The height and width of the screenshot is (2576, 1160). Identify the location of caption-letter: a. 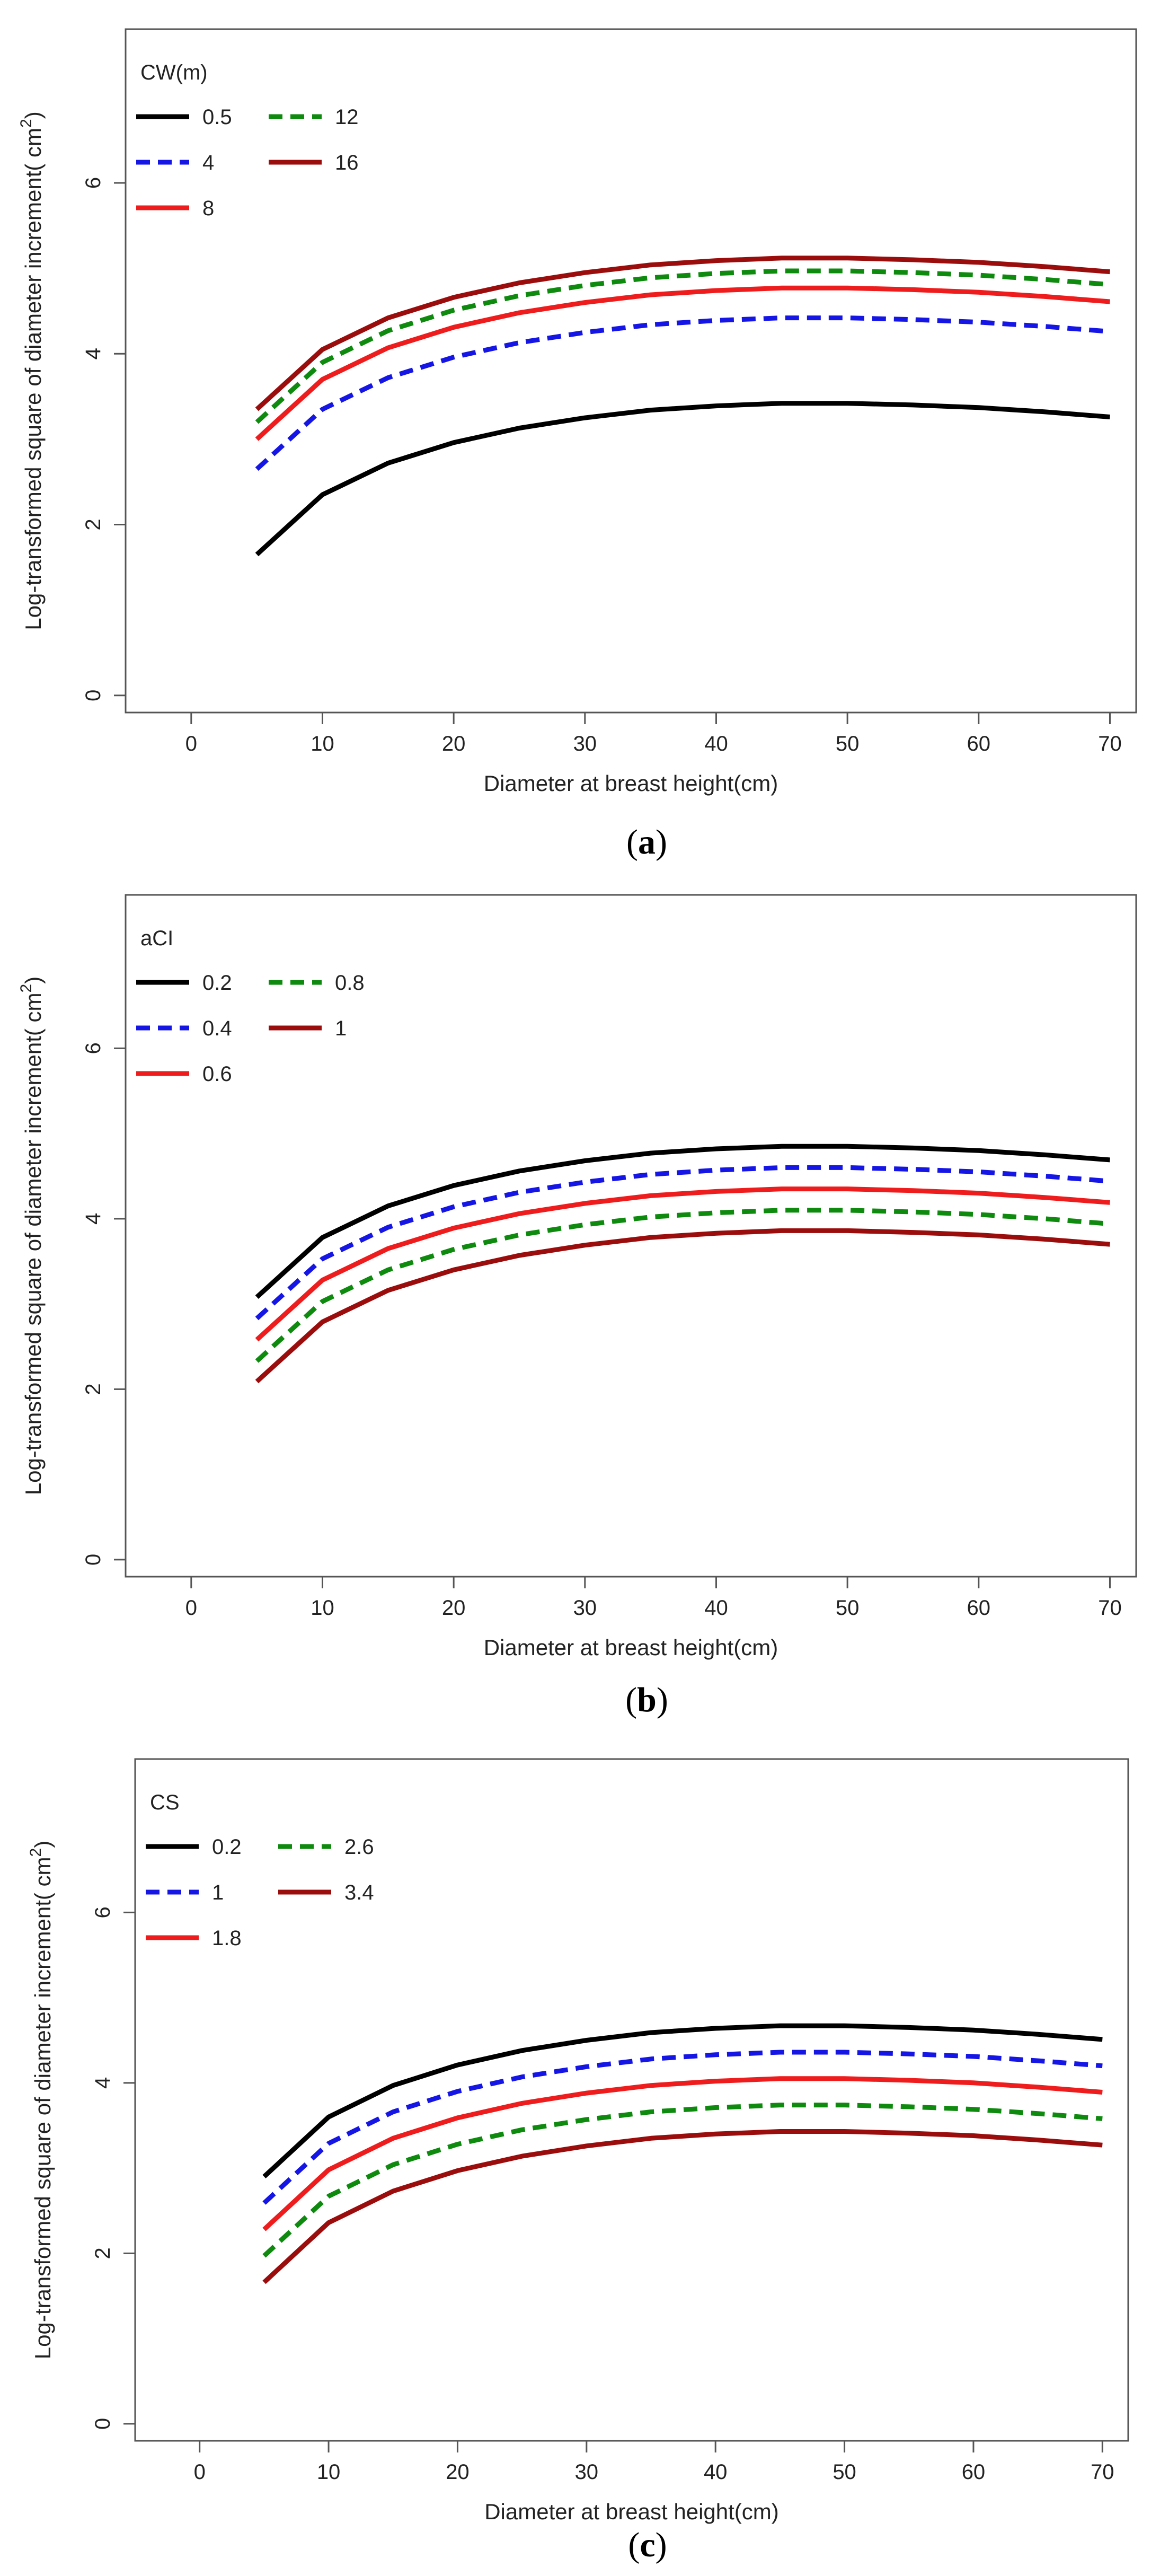
(647, 842).